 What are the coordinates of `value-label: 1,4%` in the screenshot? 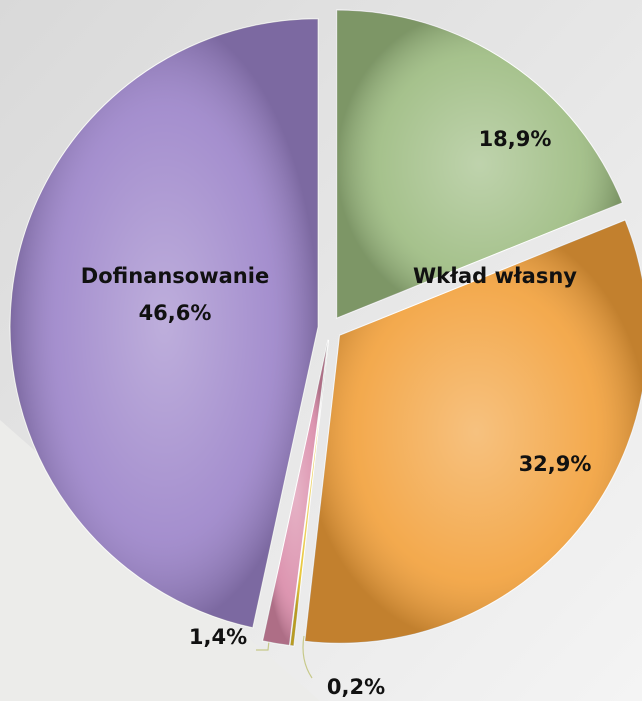 It's located at (218, 637).